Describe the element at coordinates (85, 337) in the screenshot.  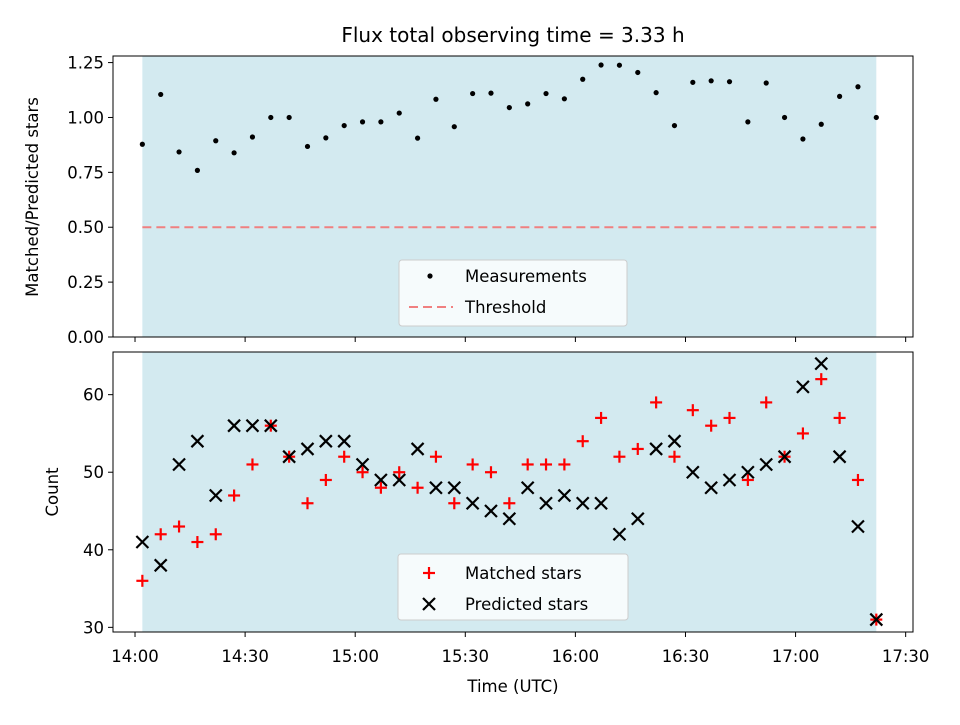
I see `top-y-tick-label: 0.00` at that location.